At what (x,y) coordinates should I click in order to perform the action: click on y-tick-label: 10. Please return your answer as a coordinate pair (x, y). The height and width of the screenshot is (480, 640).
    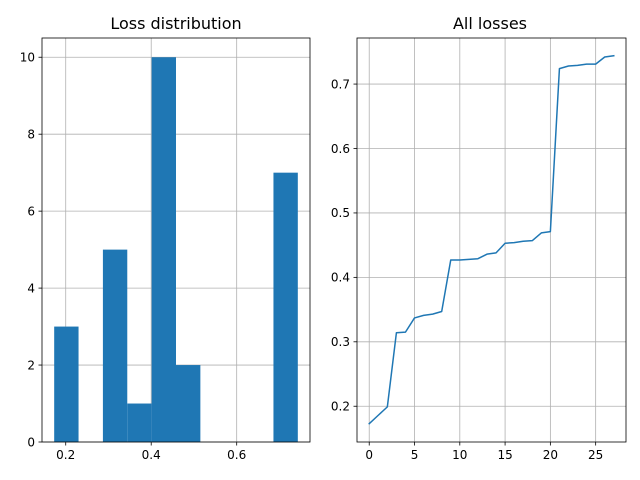
    Looking at the image, I should click on (27, 58).